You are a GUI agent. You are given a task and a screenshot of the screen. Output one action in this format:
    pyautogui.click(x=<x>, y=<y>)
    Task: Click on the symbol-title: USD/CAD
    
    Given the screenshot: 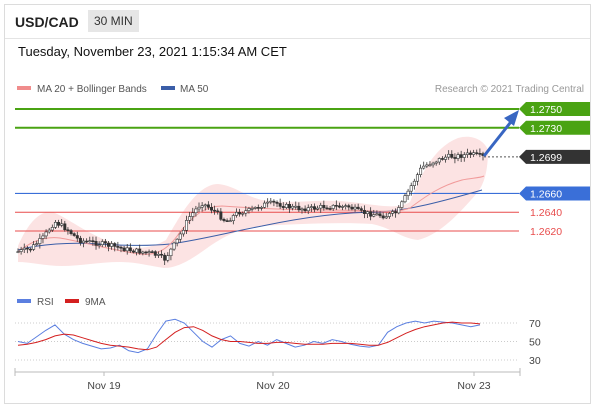 What is the action you would take?
    pyautogui.click(x=47, y=22)
    